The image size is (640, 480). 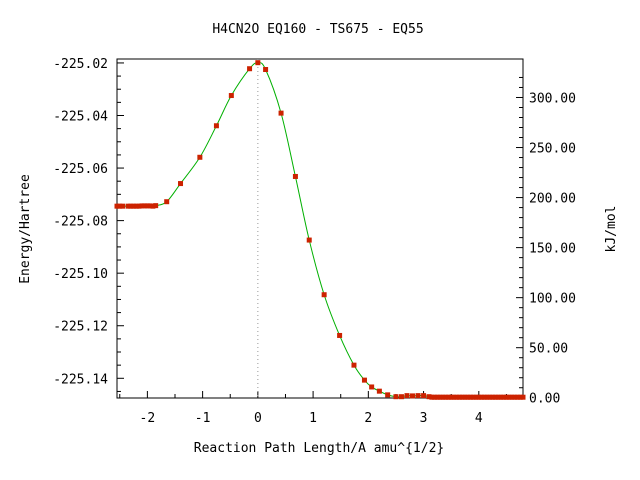 What do you see at coordinates (80, 222) in the screenshot?
I see `y-tick-label: -225.08` at bounding box center [80, 222].